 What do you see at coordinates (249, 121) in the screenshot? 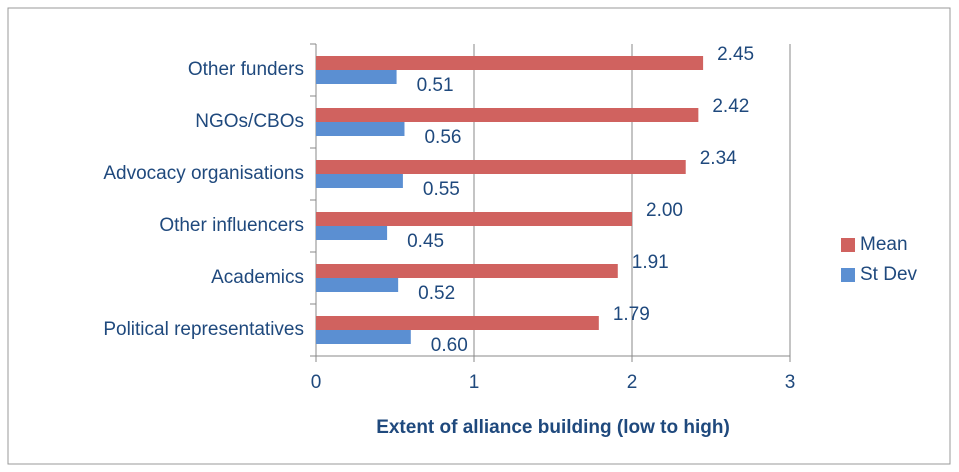
I see `y-tick-label: NGOs/CBOs` at bounding box center [249, 121].